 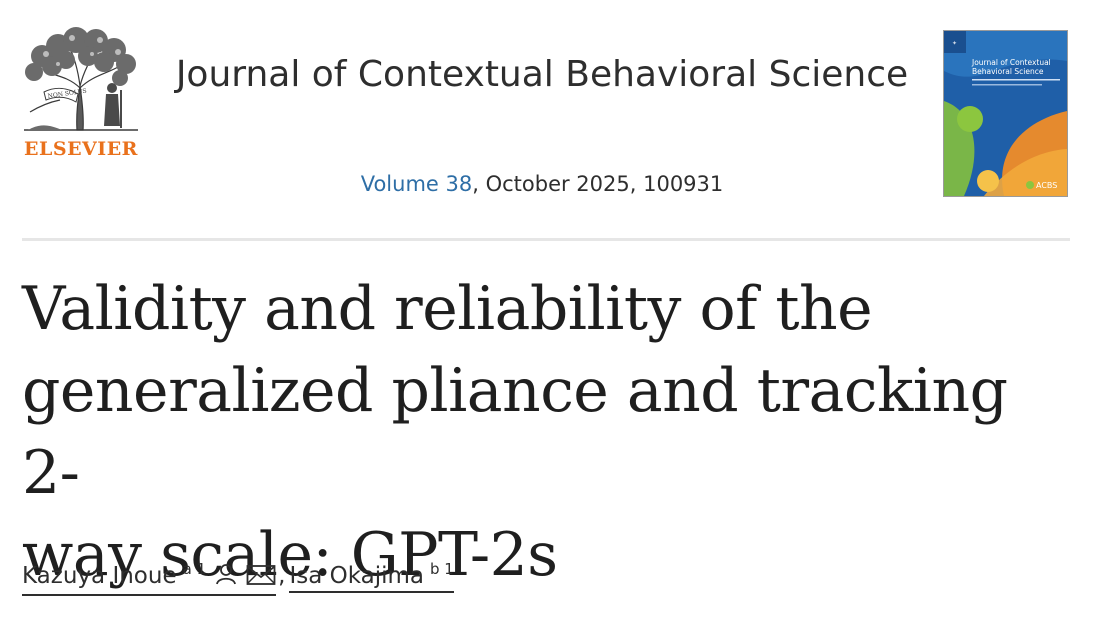 I want to click on author-list: Kazuya Inoue a 1, Isa Okajima b 1, so click(x=238, y=578).